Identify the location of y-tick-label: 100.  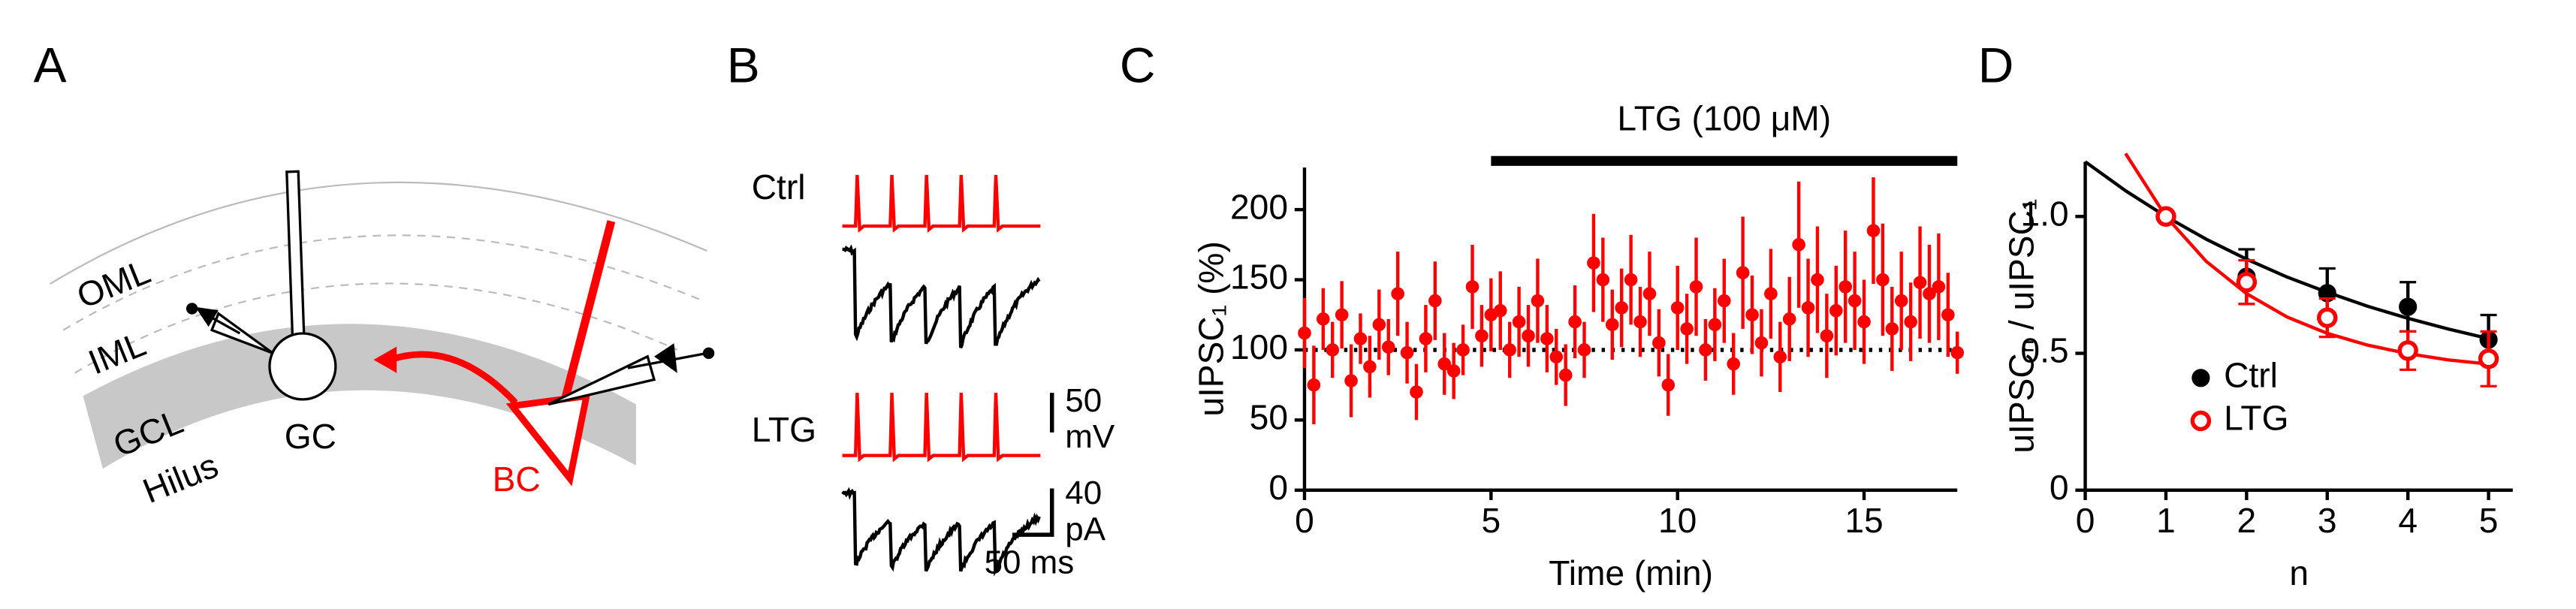
(1259, 347).